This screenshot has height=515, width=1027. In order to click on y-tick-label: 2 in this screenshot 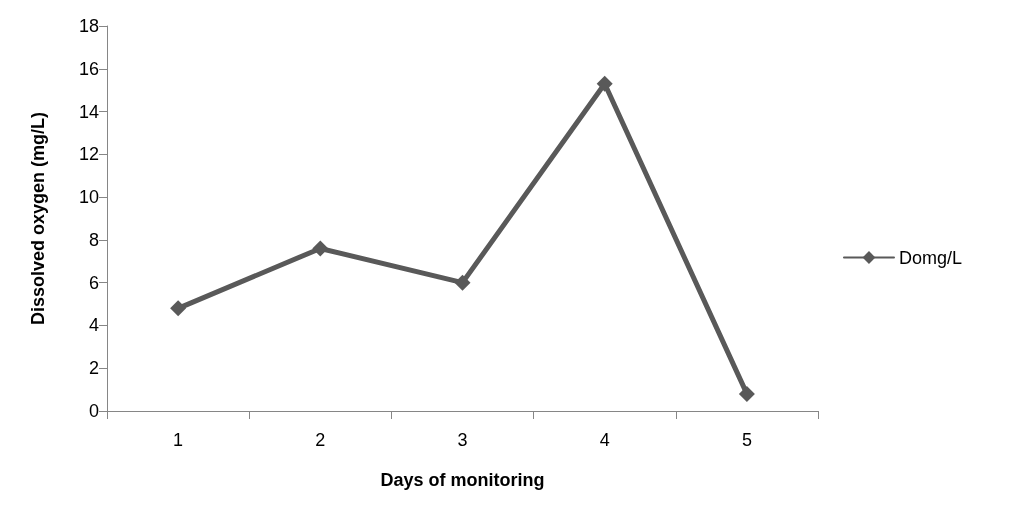, I will do `click(93, 368)`.